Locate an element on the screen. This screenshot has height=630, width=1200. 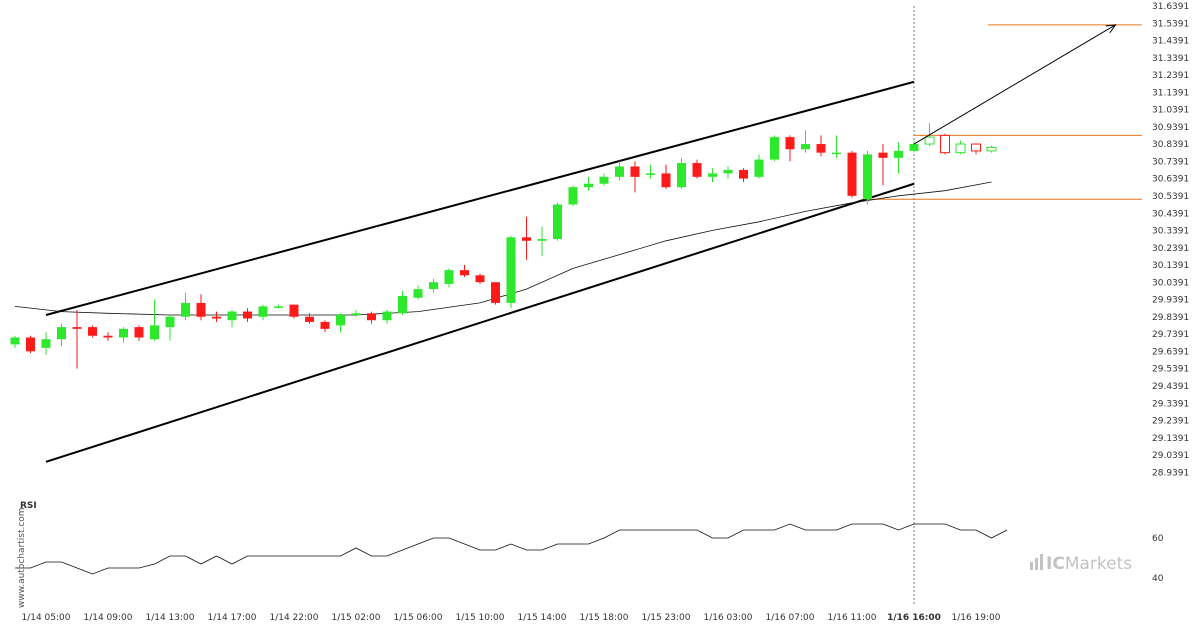
time-tick-label: 1/15 02:00 is located at coordinates (355, 618).